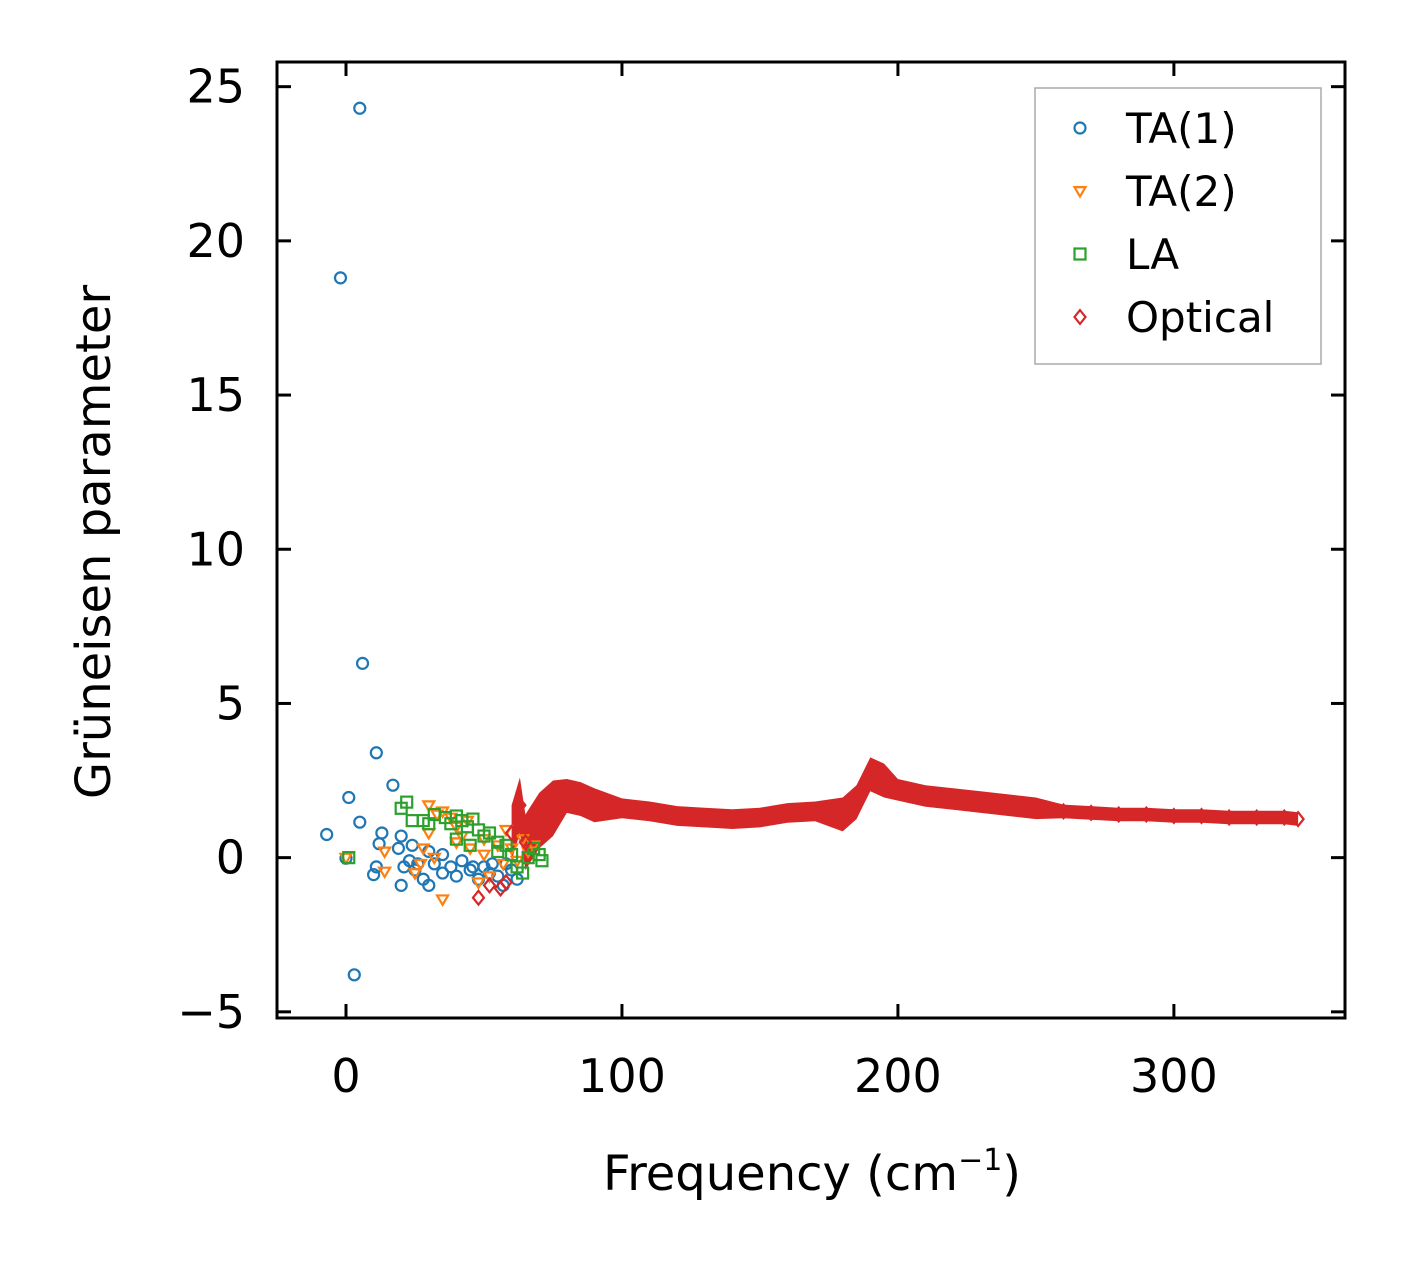  What do you see at coordinates (215, 87) in the screenshot?
I see `y-tick-label: 25` at bounding box center [215, 87].